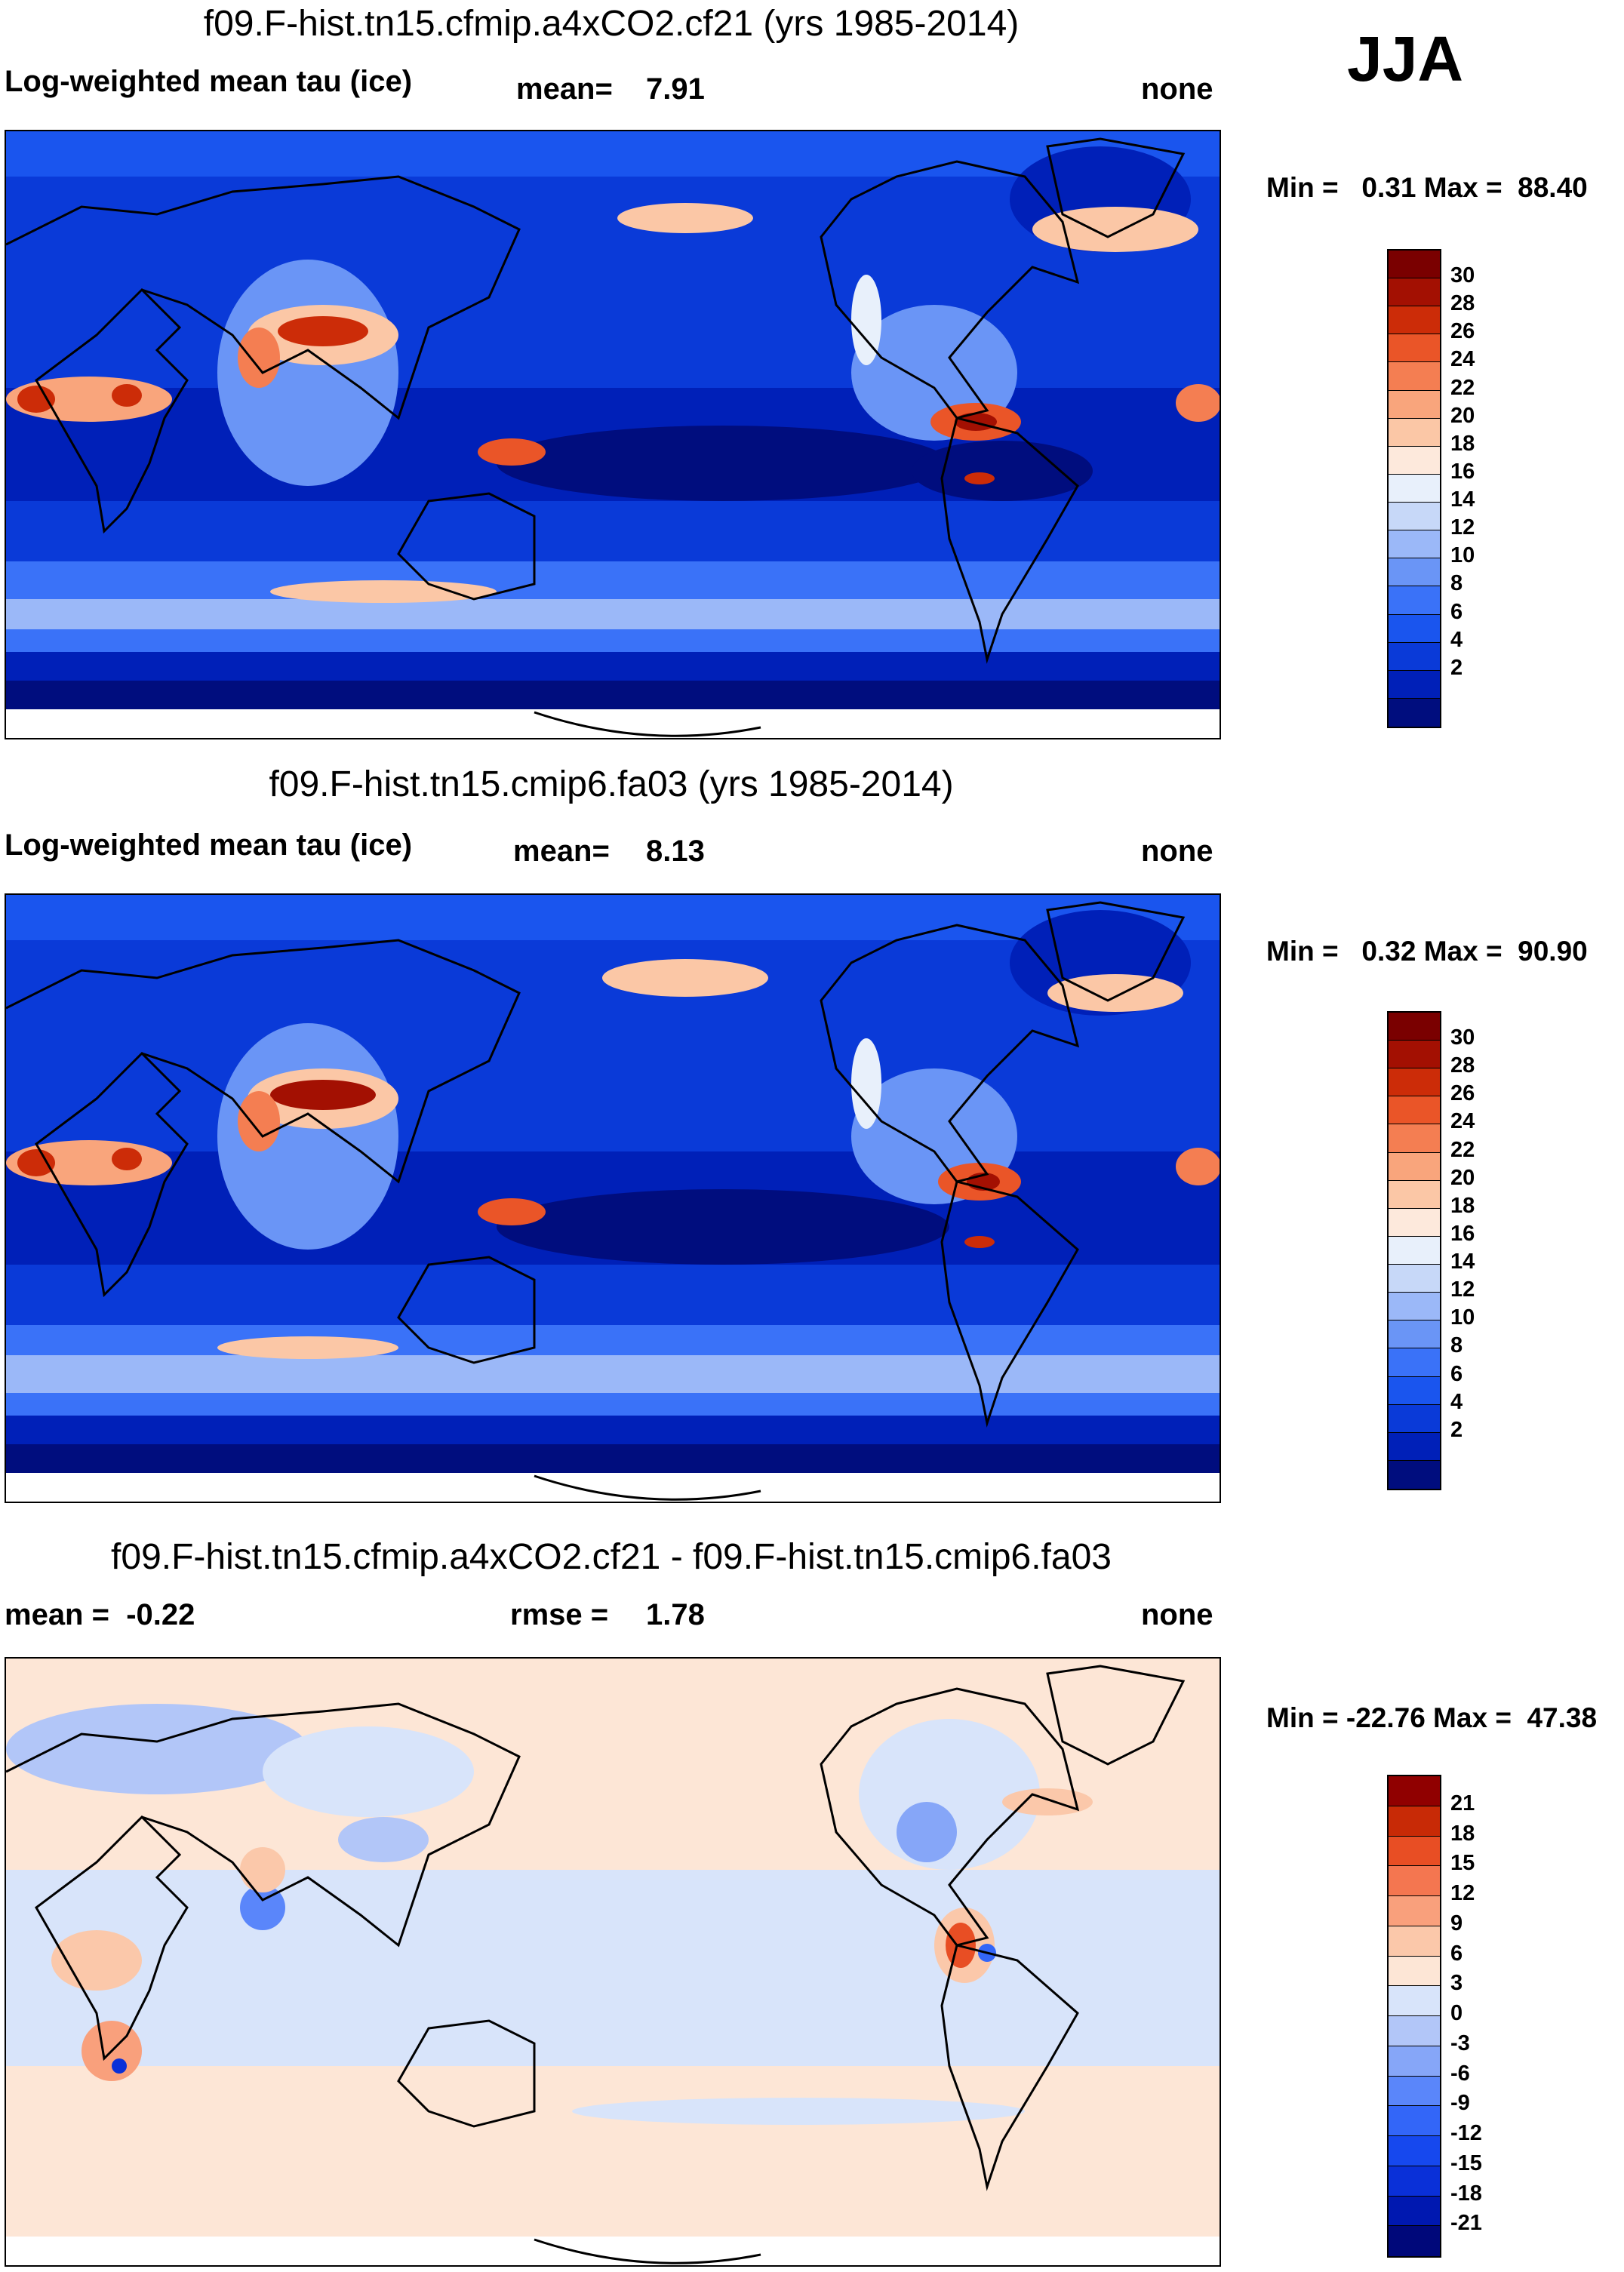 The width and height of the screenshot is (1624, 2272). Describe the element at coordinates (1427, 187) in the screenshot. I see `panel1-min-max: Min = 0.31 Max = 88.40` at that location.